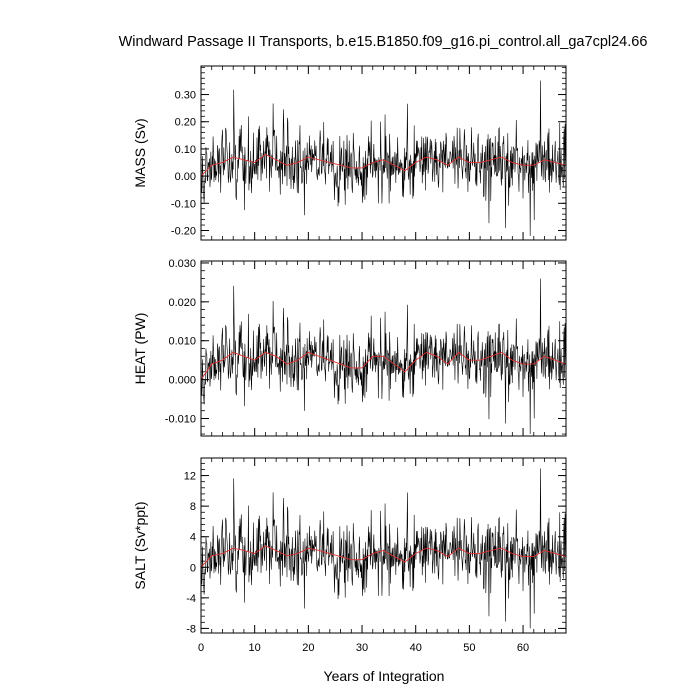 The height and width of the screenshot is (700, 700). What do you see at coordinates (193, 507) in the screenshot?
I see `salt-y-tick-label: 8` at bounding box center [193, 507].